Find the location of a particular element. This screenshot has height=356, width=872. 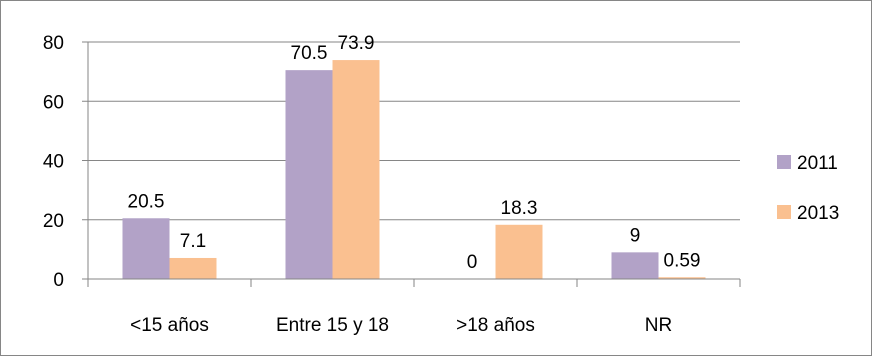

x-tick-label: NR is located at coordinates (658, 325).